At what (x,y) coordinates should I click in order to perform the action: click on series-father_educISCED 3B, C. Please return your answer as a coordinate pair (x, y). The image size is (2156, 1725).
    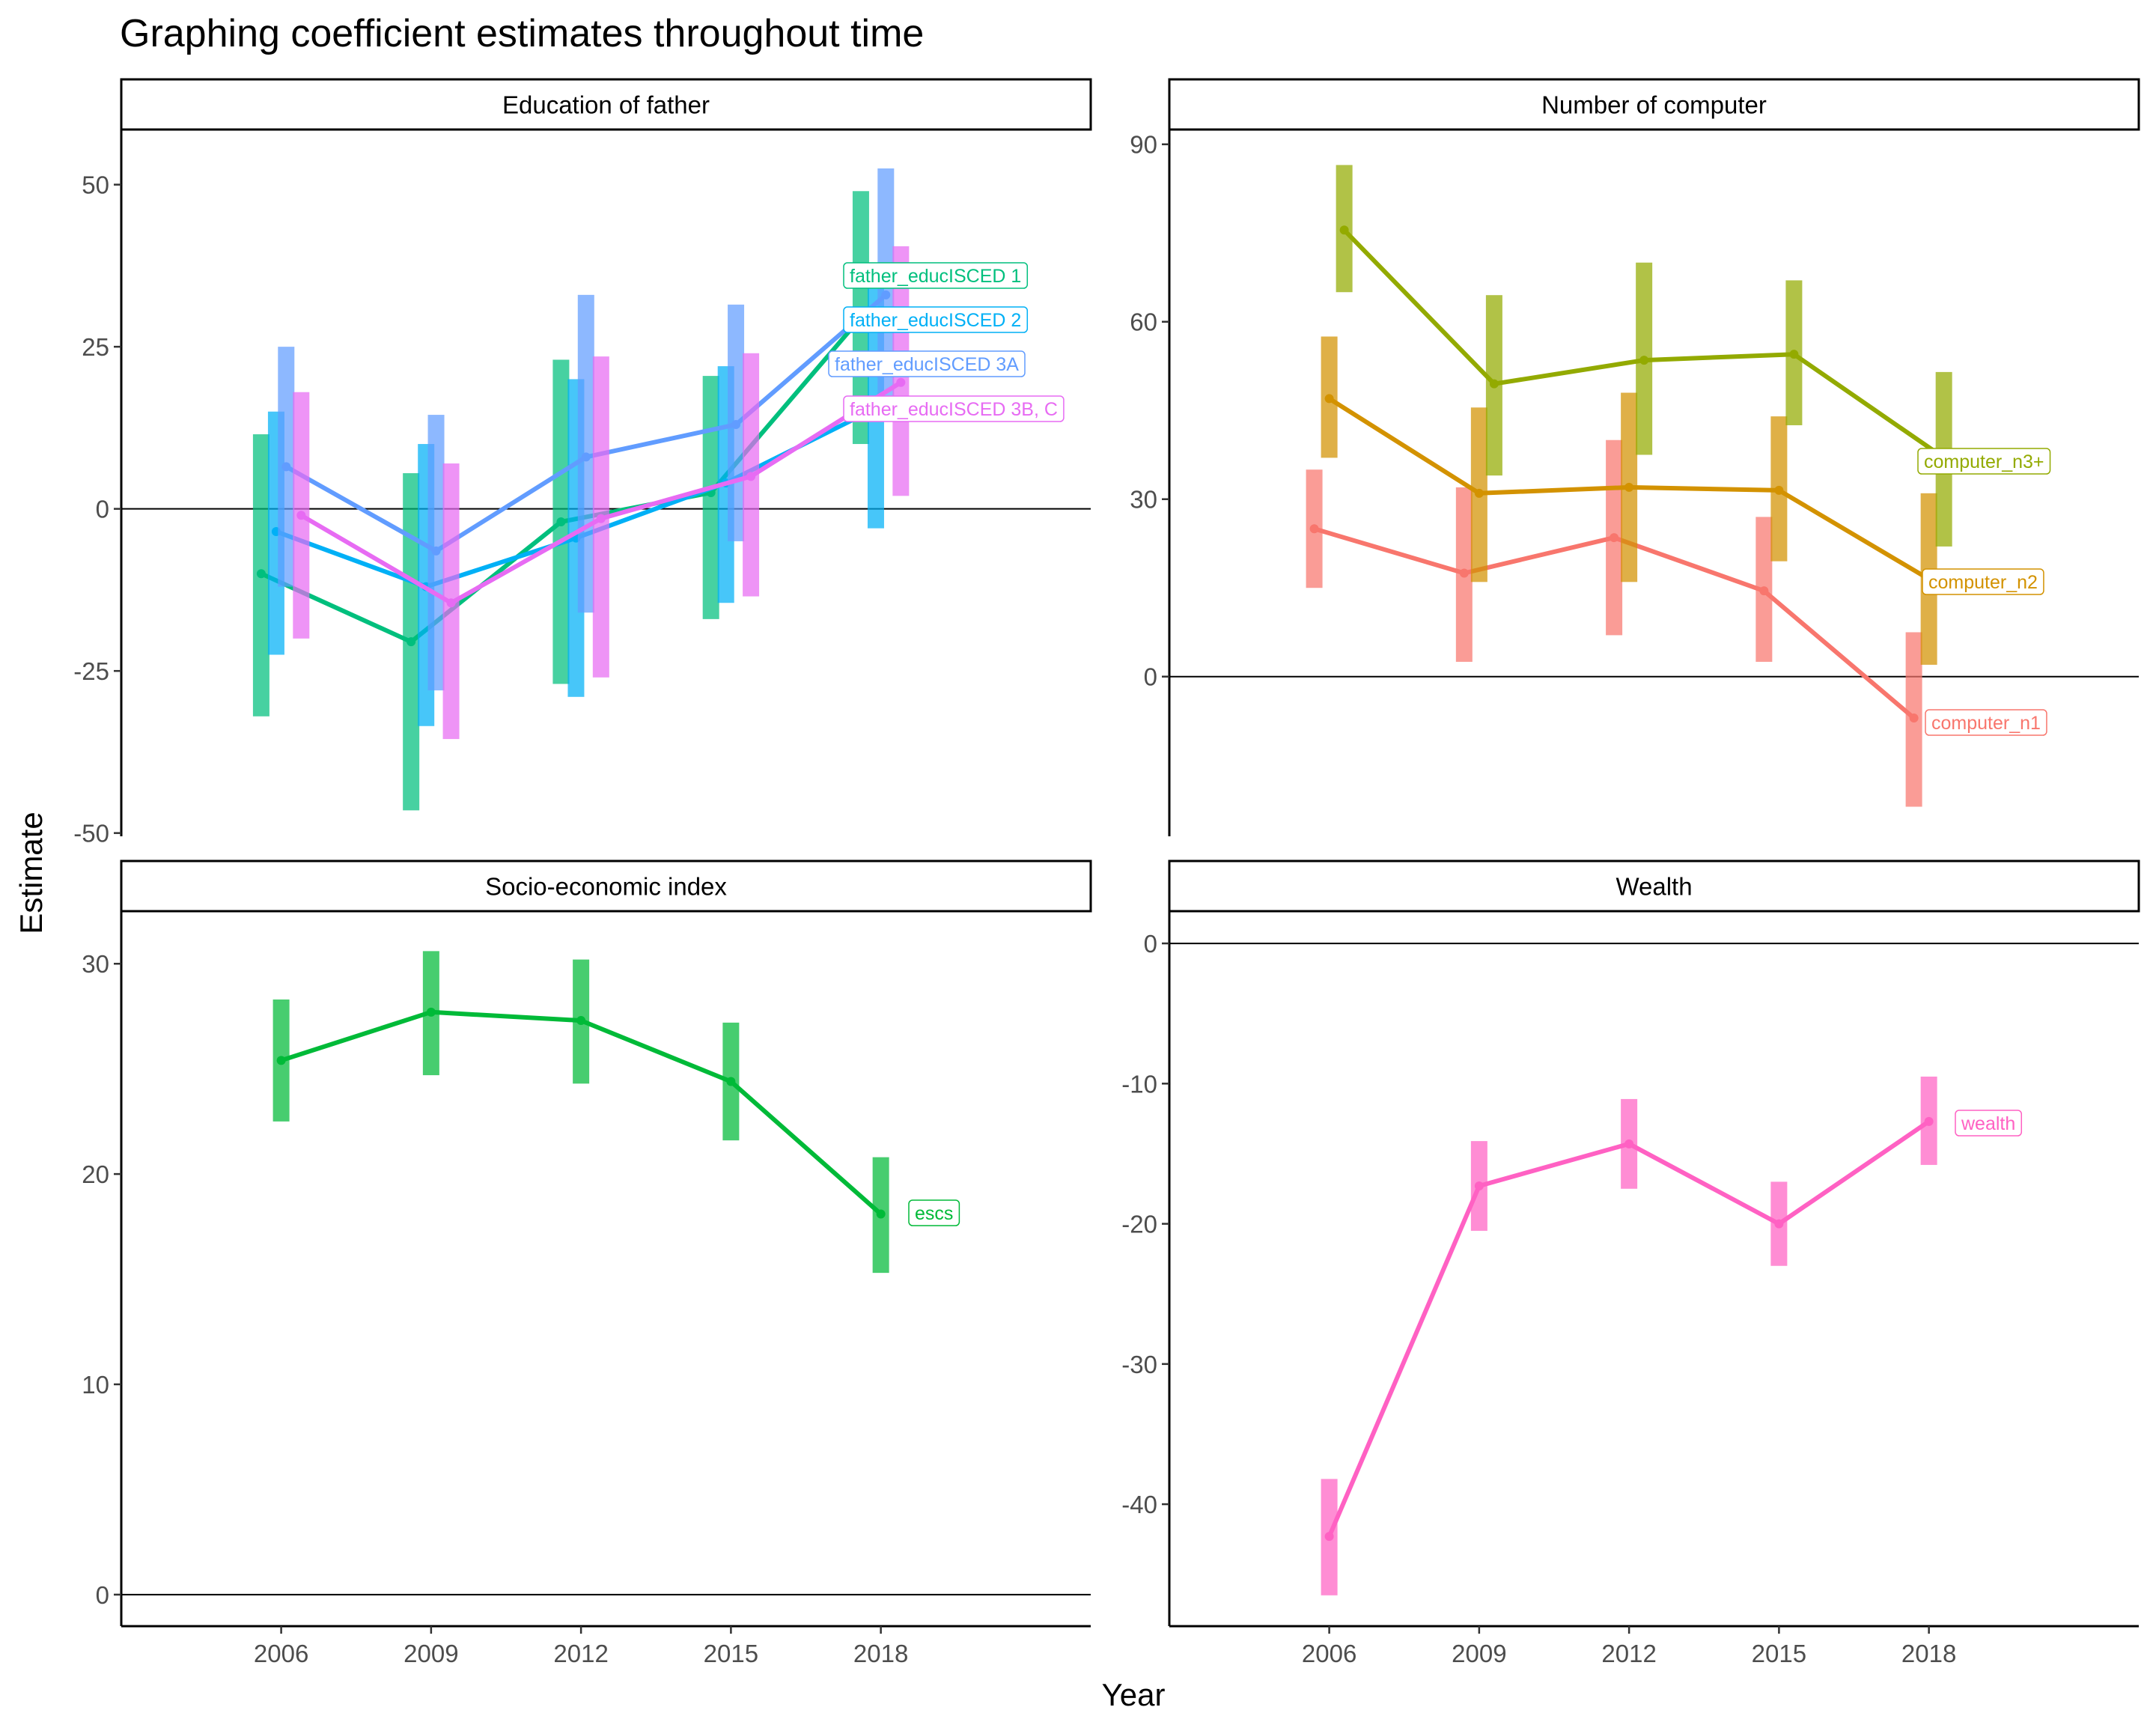
    Looking at the image, I should click on (601, 493).